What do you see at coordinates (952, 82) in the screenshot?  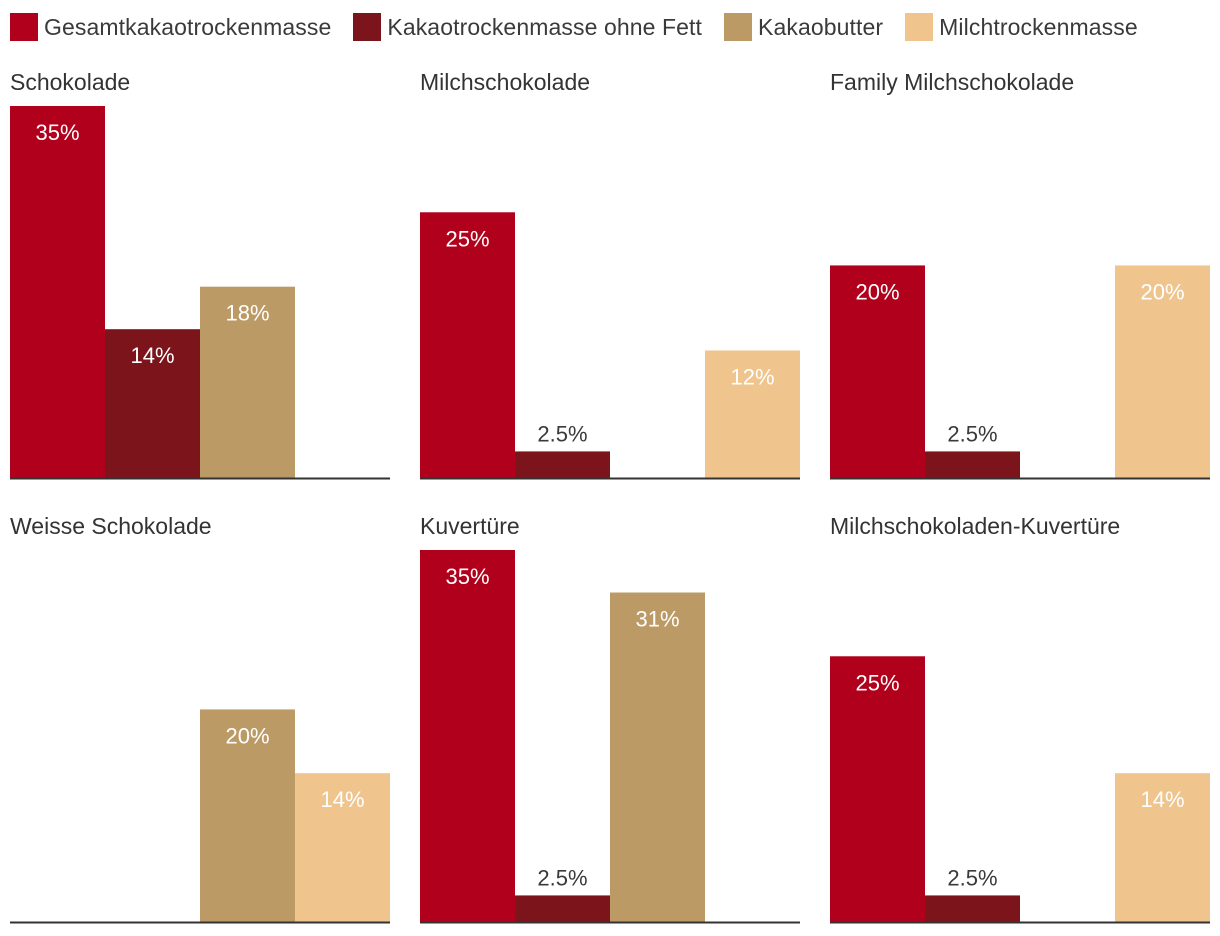 I see `chart-title: Family Milchschokolade` at bounding box center [952, 82].